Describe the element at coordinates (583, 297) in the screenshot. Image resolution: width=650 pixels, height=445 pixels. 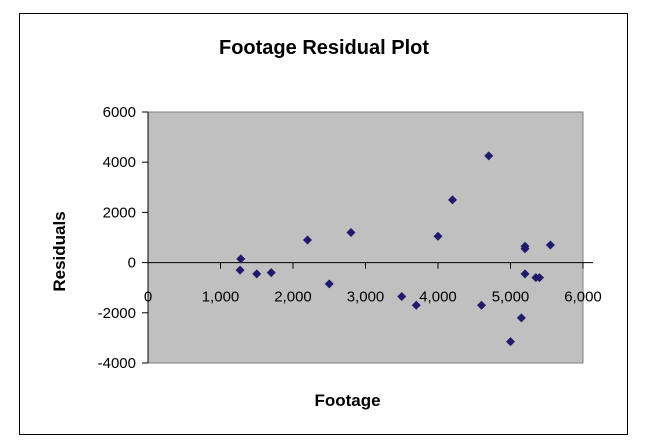
I see `x-tick-label: 6,000` at that location.